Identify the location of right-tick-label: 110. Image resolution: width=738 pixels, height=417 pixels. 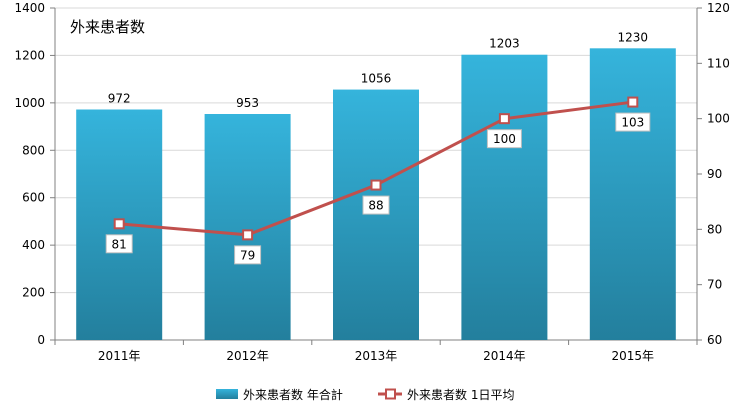
(718, 63).